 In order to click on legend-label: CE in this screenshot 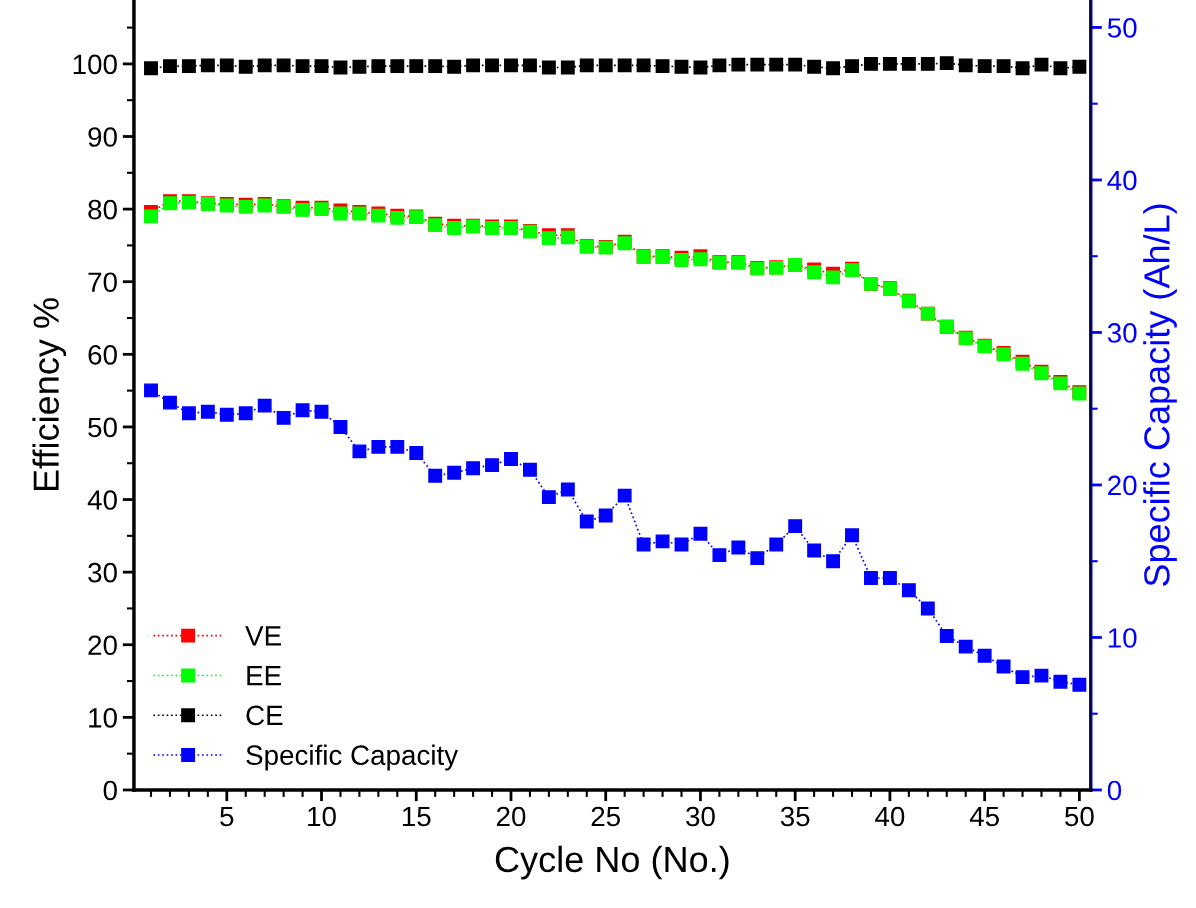, I will do `click(264, 715)`.